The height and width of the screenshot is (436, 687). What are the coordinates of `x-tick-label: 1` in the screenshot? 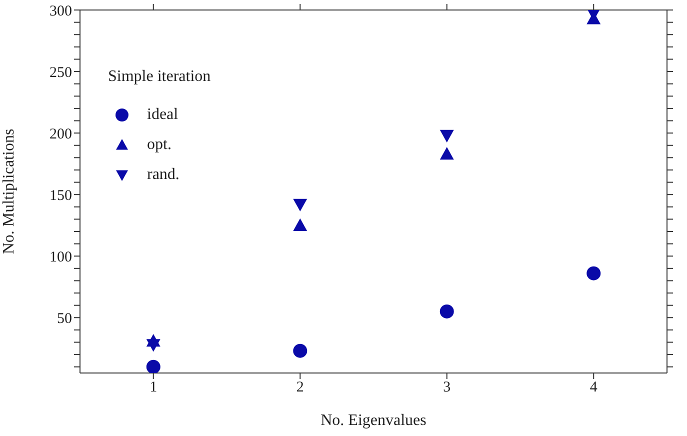 It's located at (154, 388).